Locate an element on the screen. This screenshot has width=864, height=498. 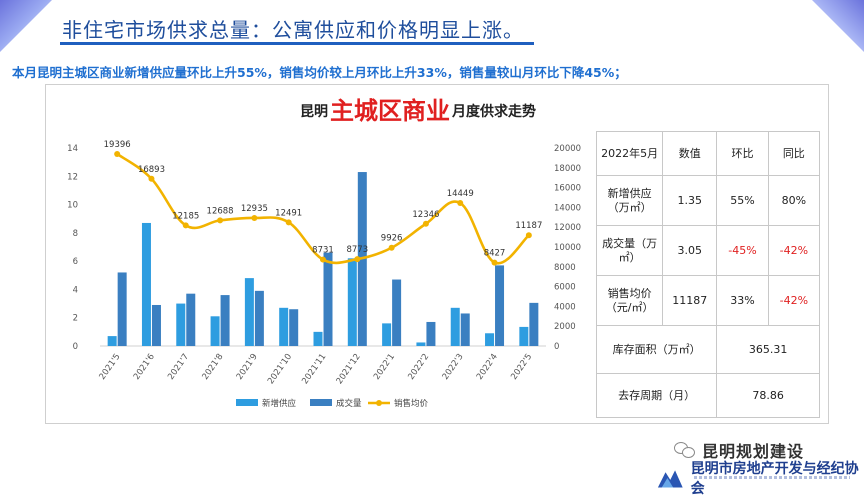
left-axis-tick-label: 8 is located at coordinates (75, 234).